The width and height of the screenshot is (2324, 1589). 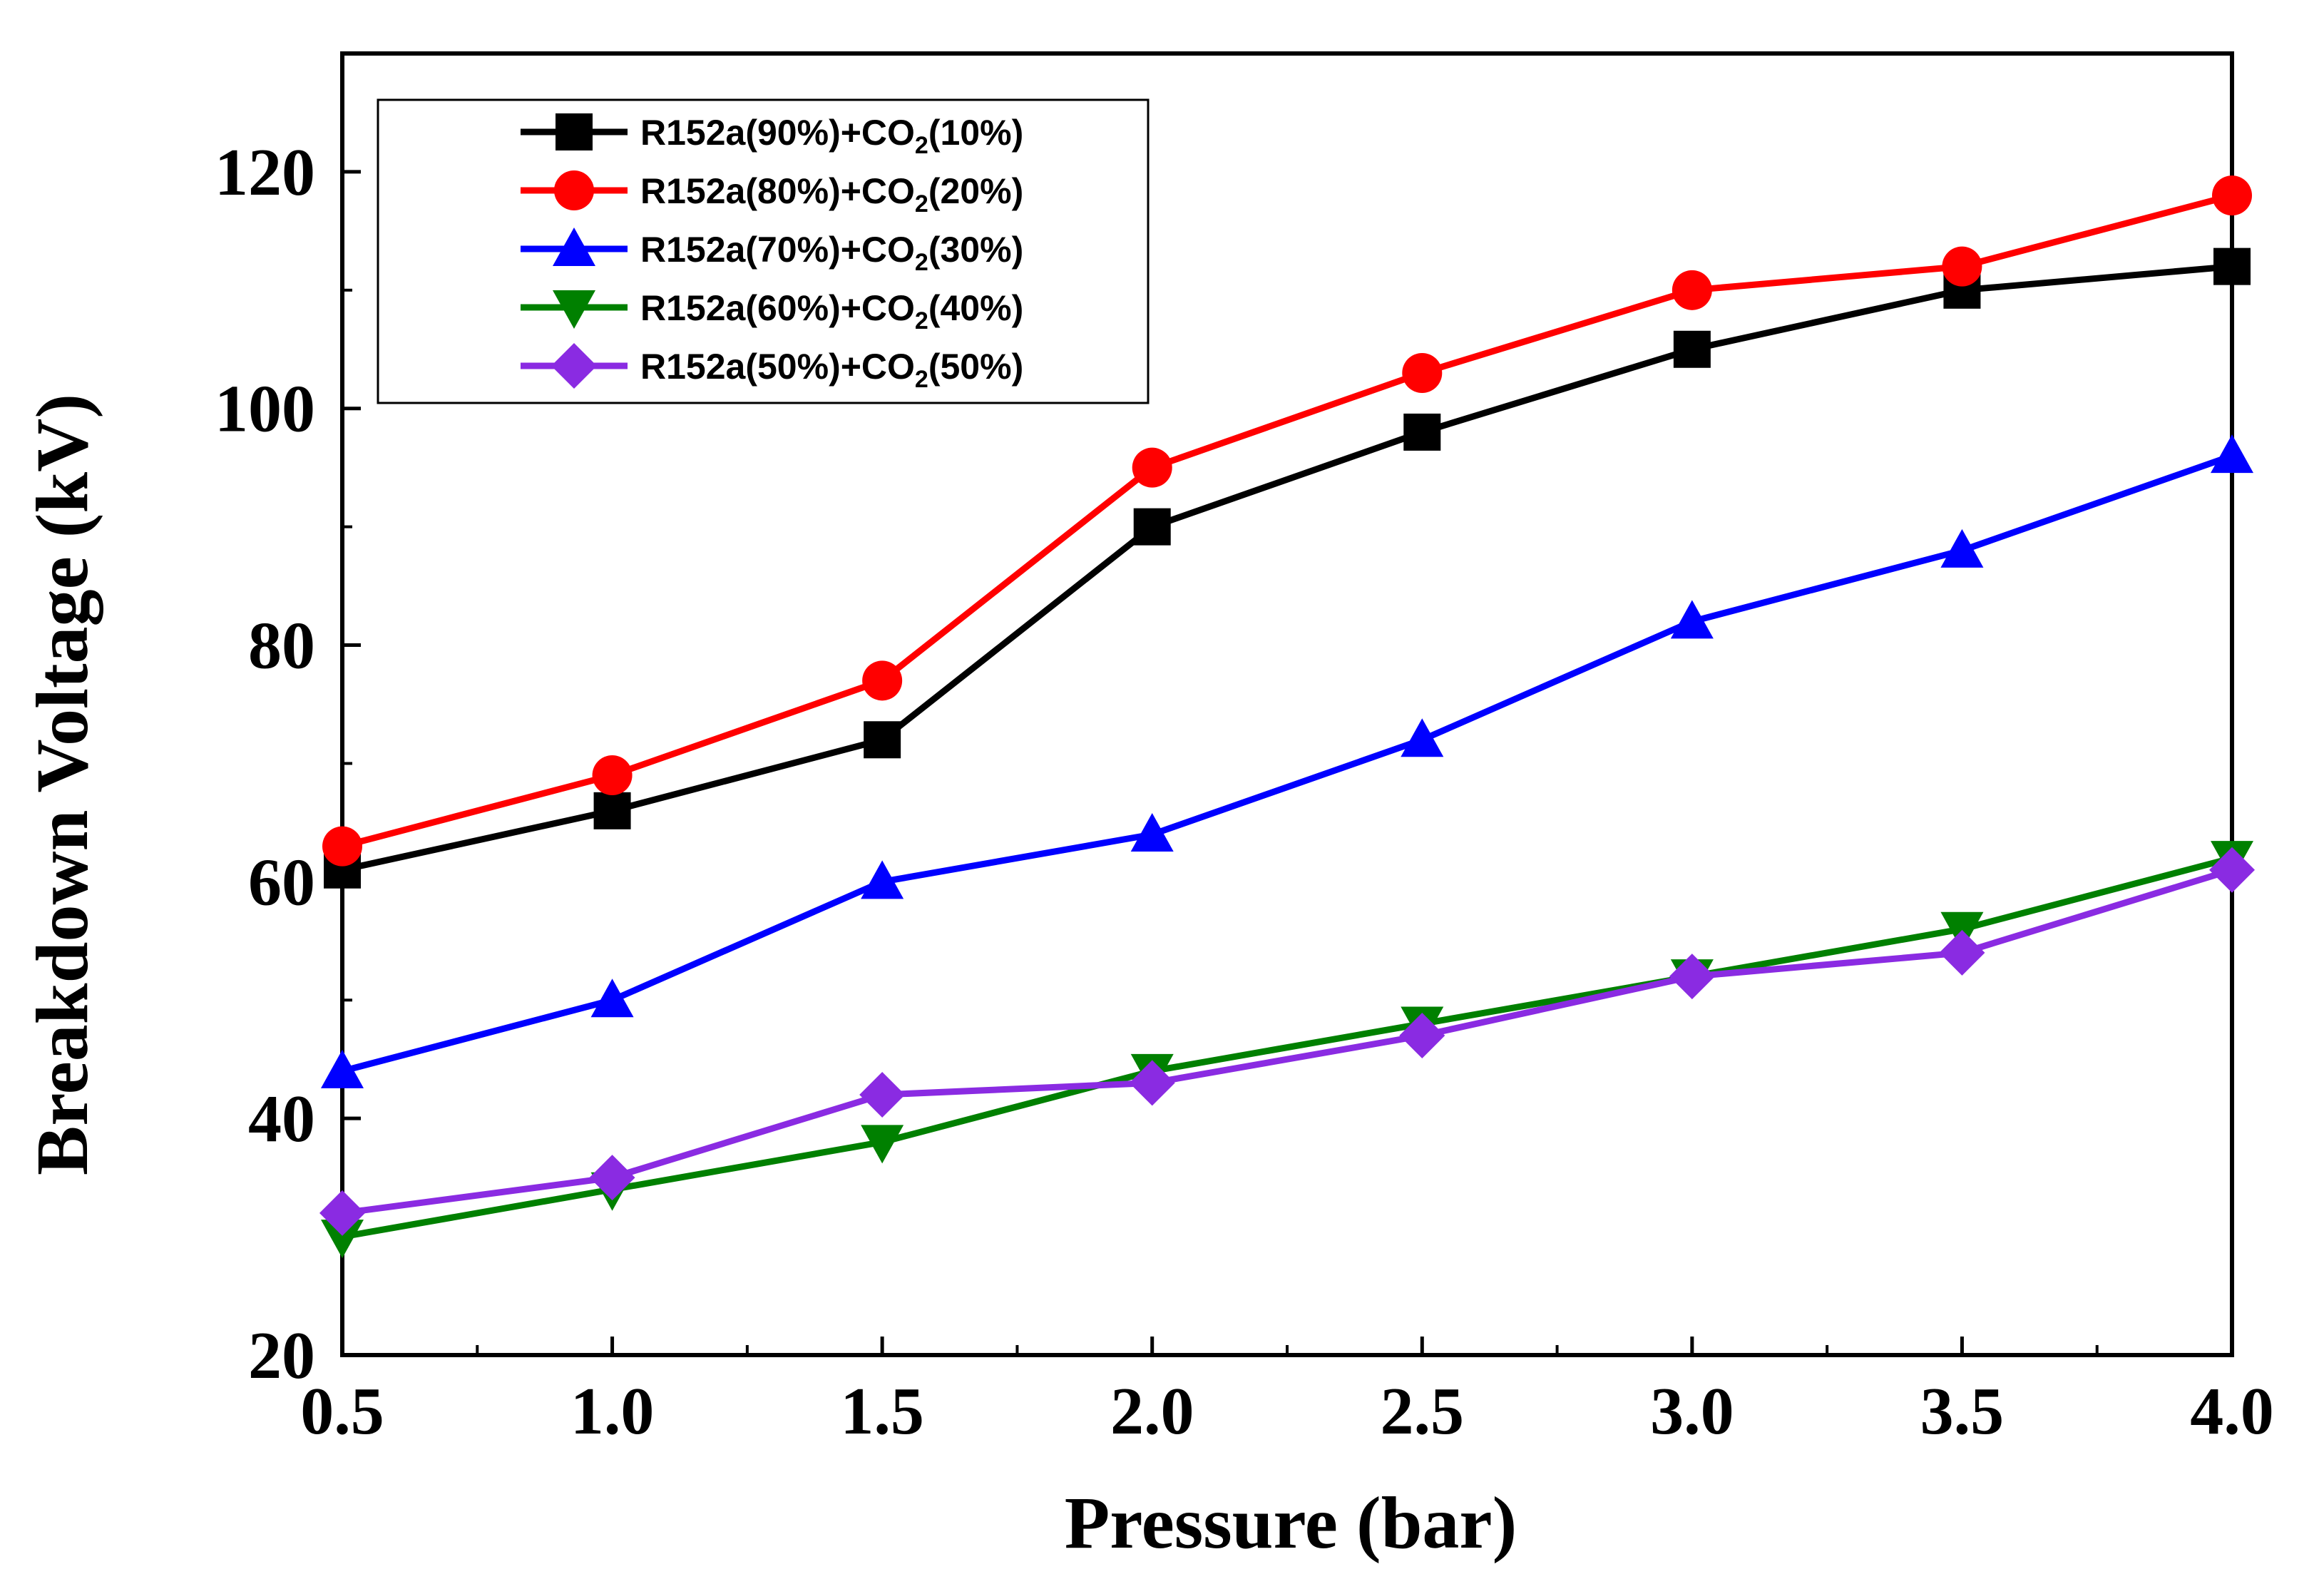 What do you see at coordinates (281, 1356) in the screenshot?
I see `y-tick-label: 20` at bounding box center [281, 1356].